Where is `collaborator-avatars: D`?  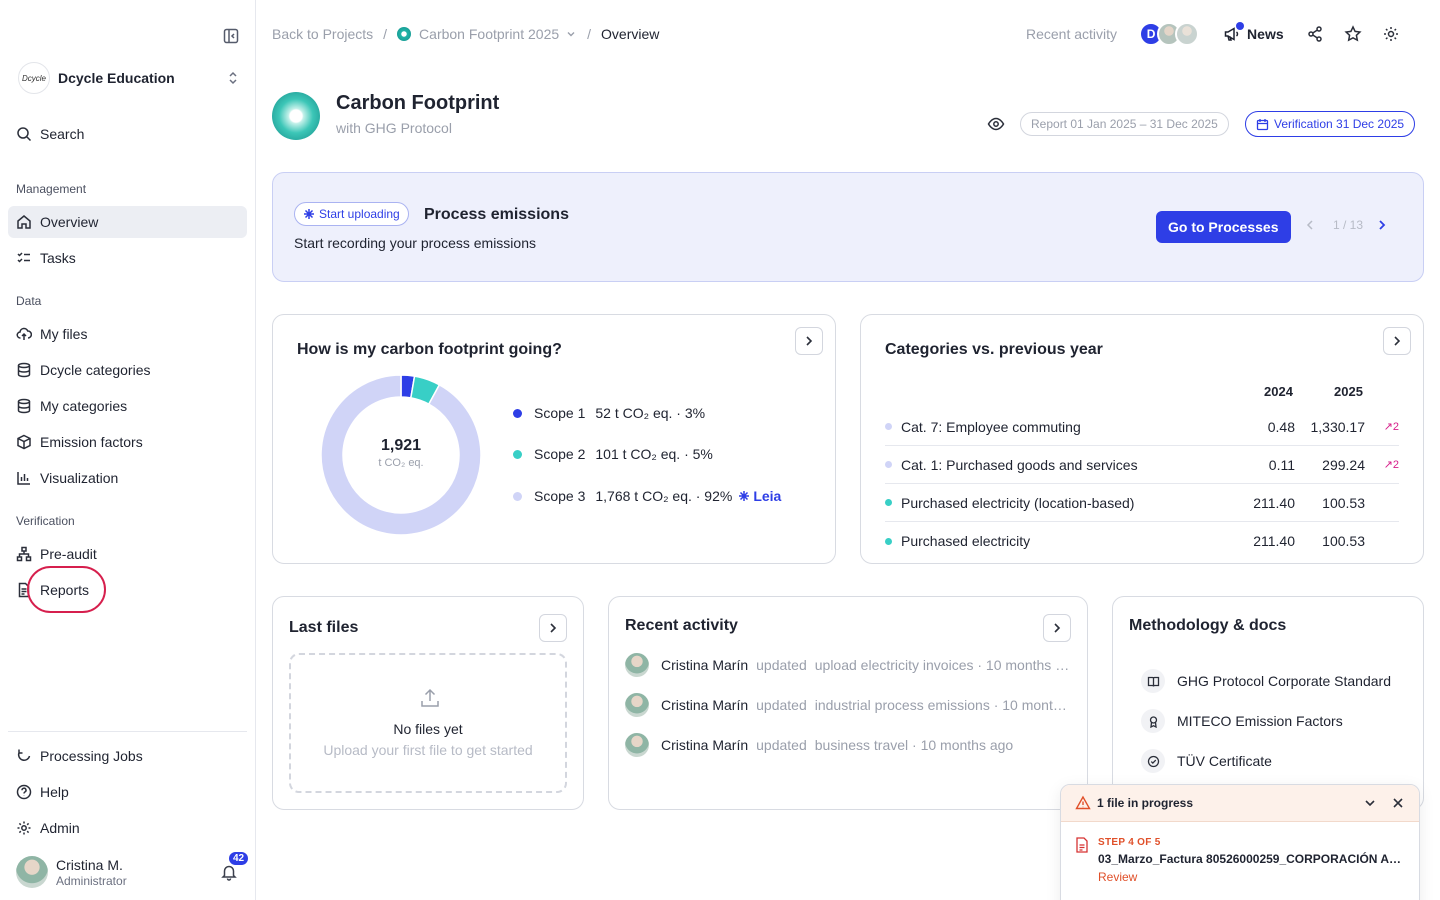
collaborator-avatars: D is located at coordinates (1169, 34).